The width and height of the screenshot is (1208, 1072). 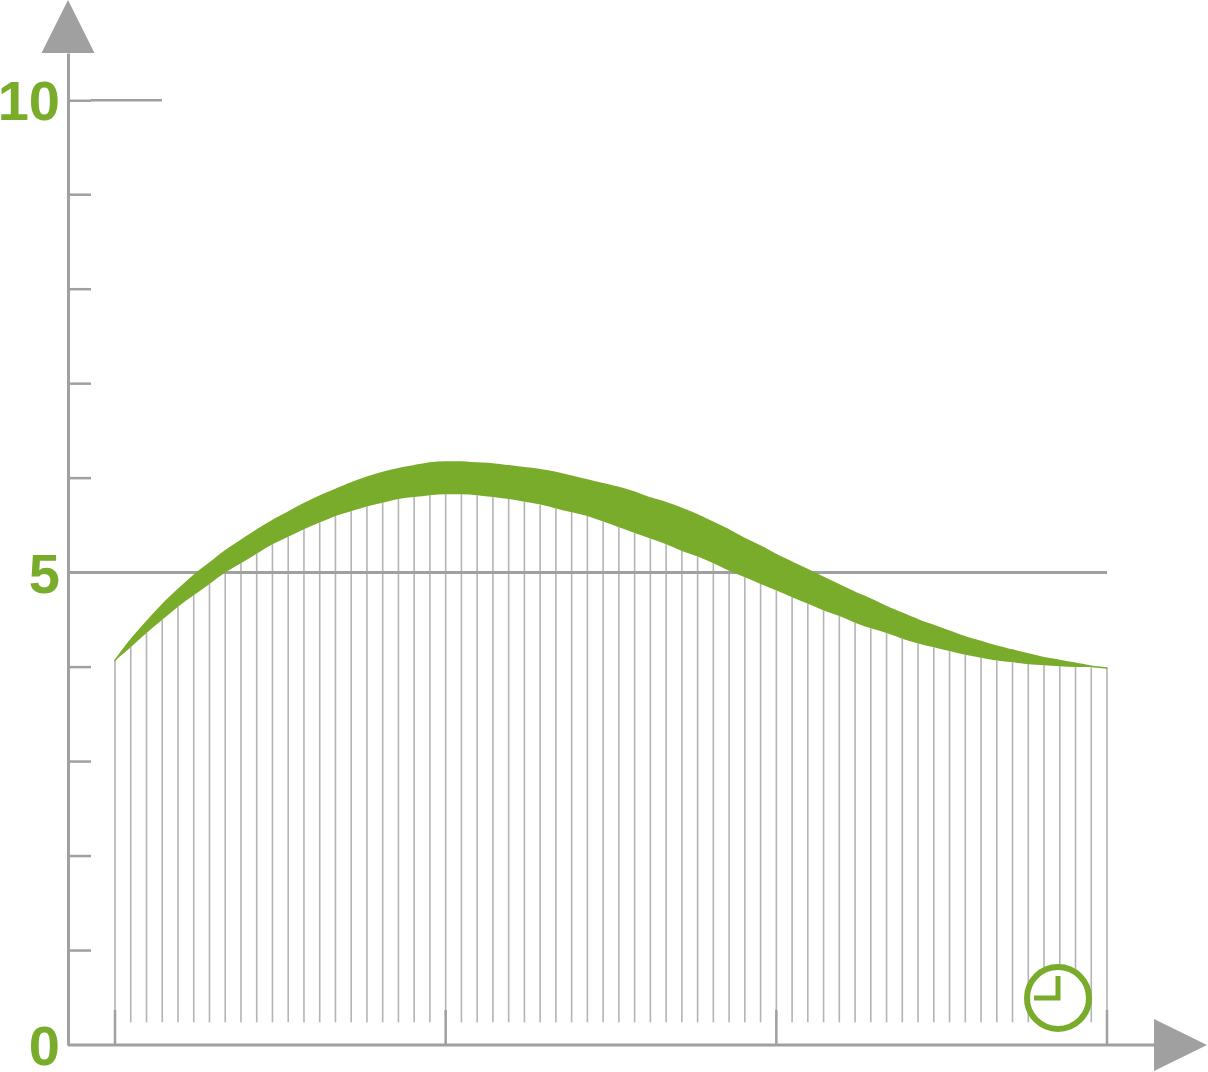 I want to click on y-tick-label: 5, so click(x=44, y=573).